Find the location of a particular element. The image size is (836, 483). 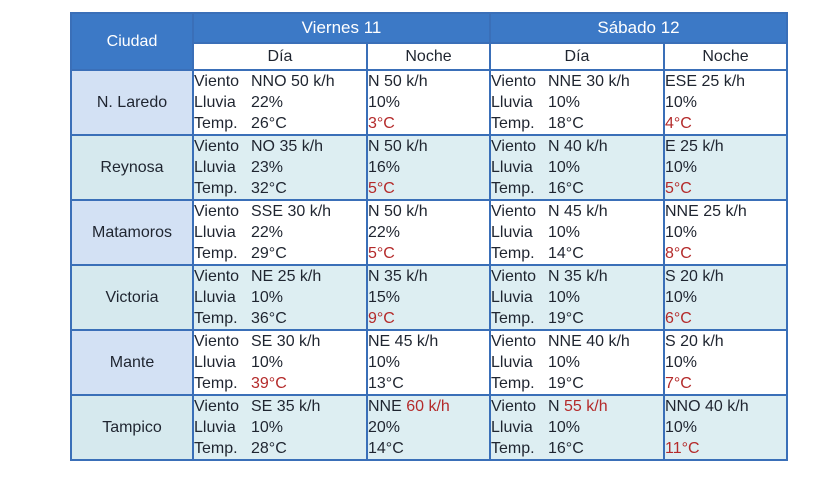

wind-value: NNE 25 k/h is located at coordinates (706, 211).